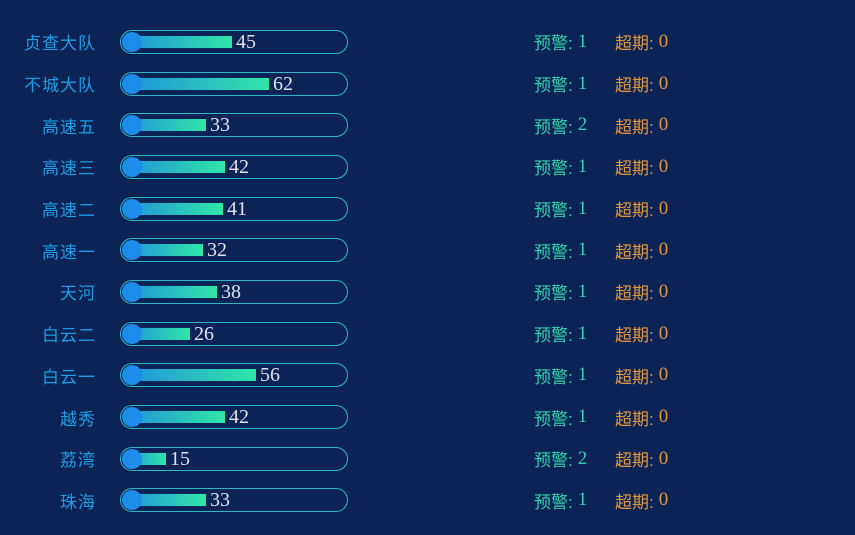 This screenshot has width=855, height=535. Describe the element at coordinates (234, 250) in the screenshot. I see `progress-bar-track: 32` at that location.